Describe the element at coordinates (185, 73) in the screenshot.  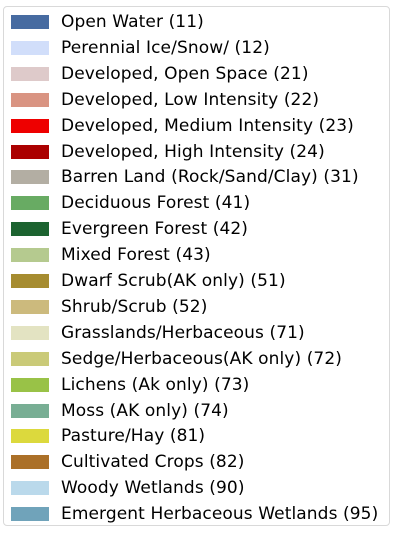
I see `legend-label: Developed, Open Space (21)` at that location.